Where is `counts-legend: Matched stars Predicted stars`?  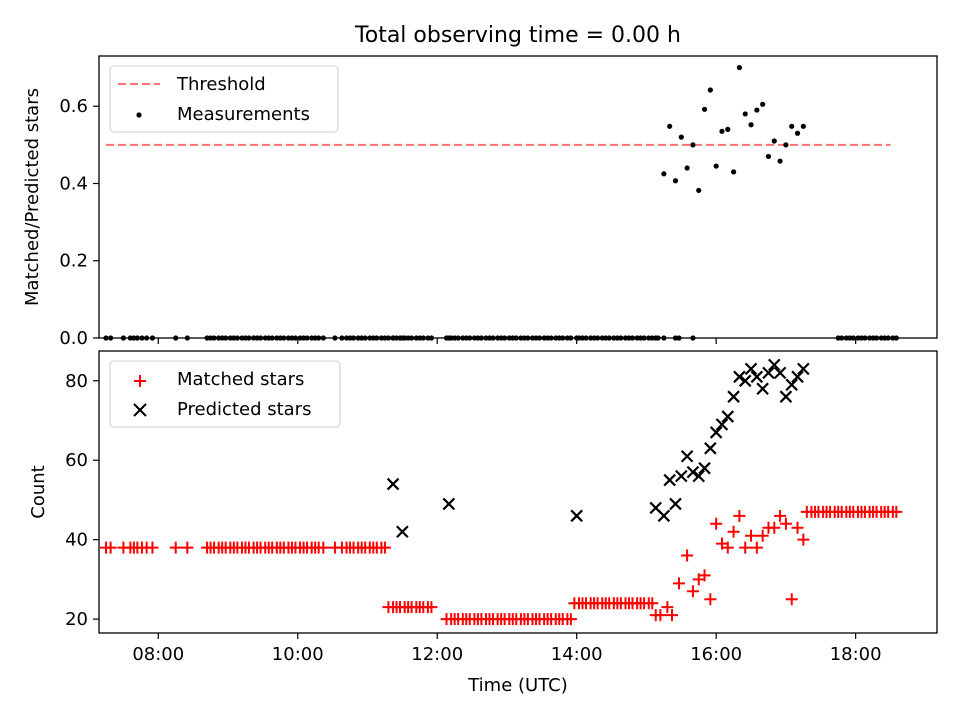 counts-legend: Matched stars Predicted stars is located at coordinates (225, 394).